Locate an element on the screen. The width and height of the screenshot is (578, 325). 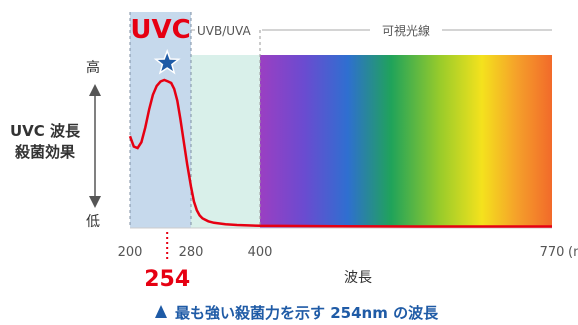
y-axis-up-arrow-icon is located at coordinates (95, 90).